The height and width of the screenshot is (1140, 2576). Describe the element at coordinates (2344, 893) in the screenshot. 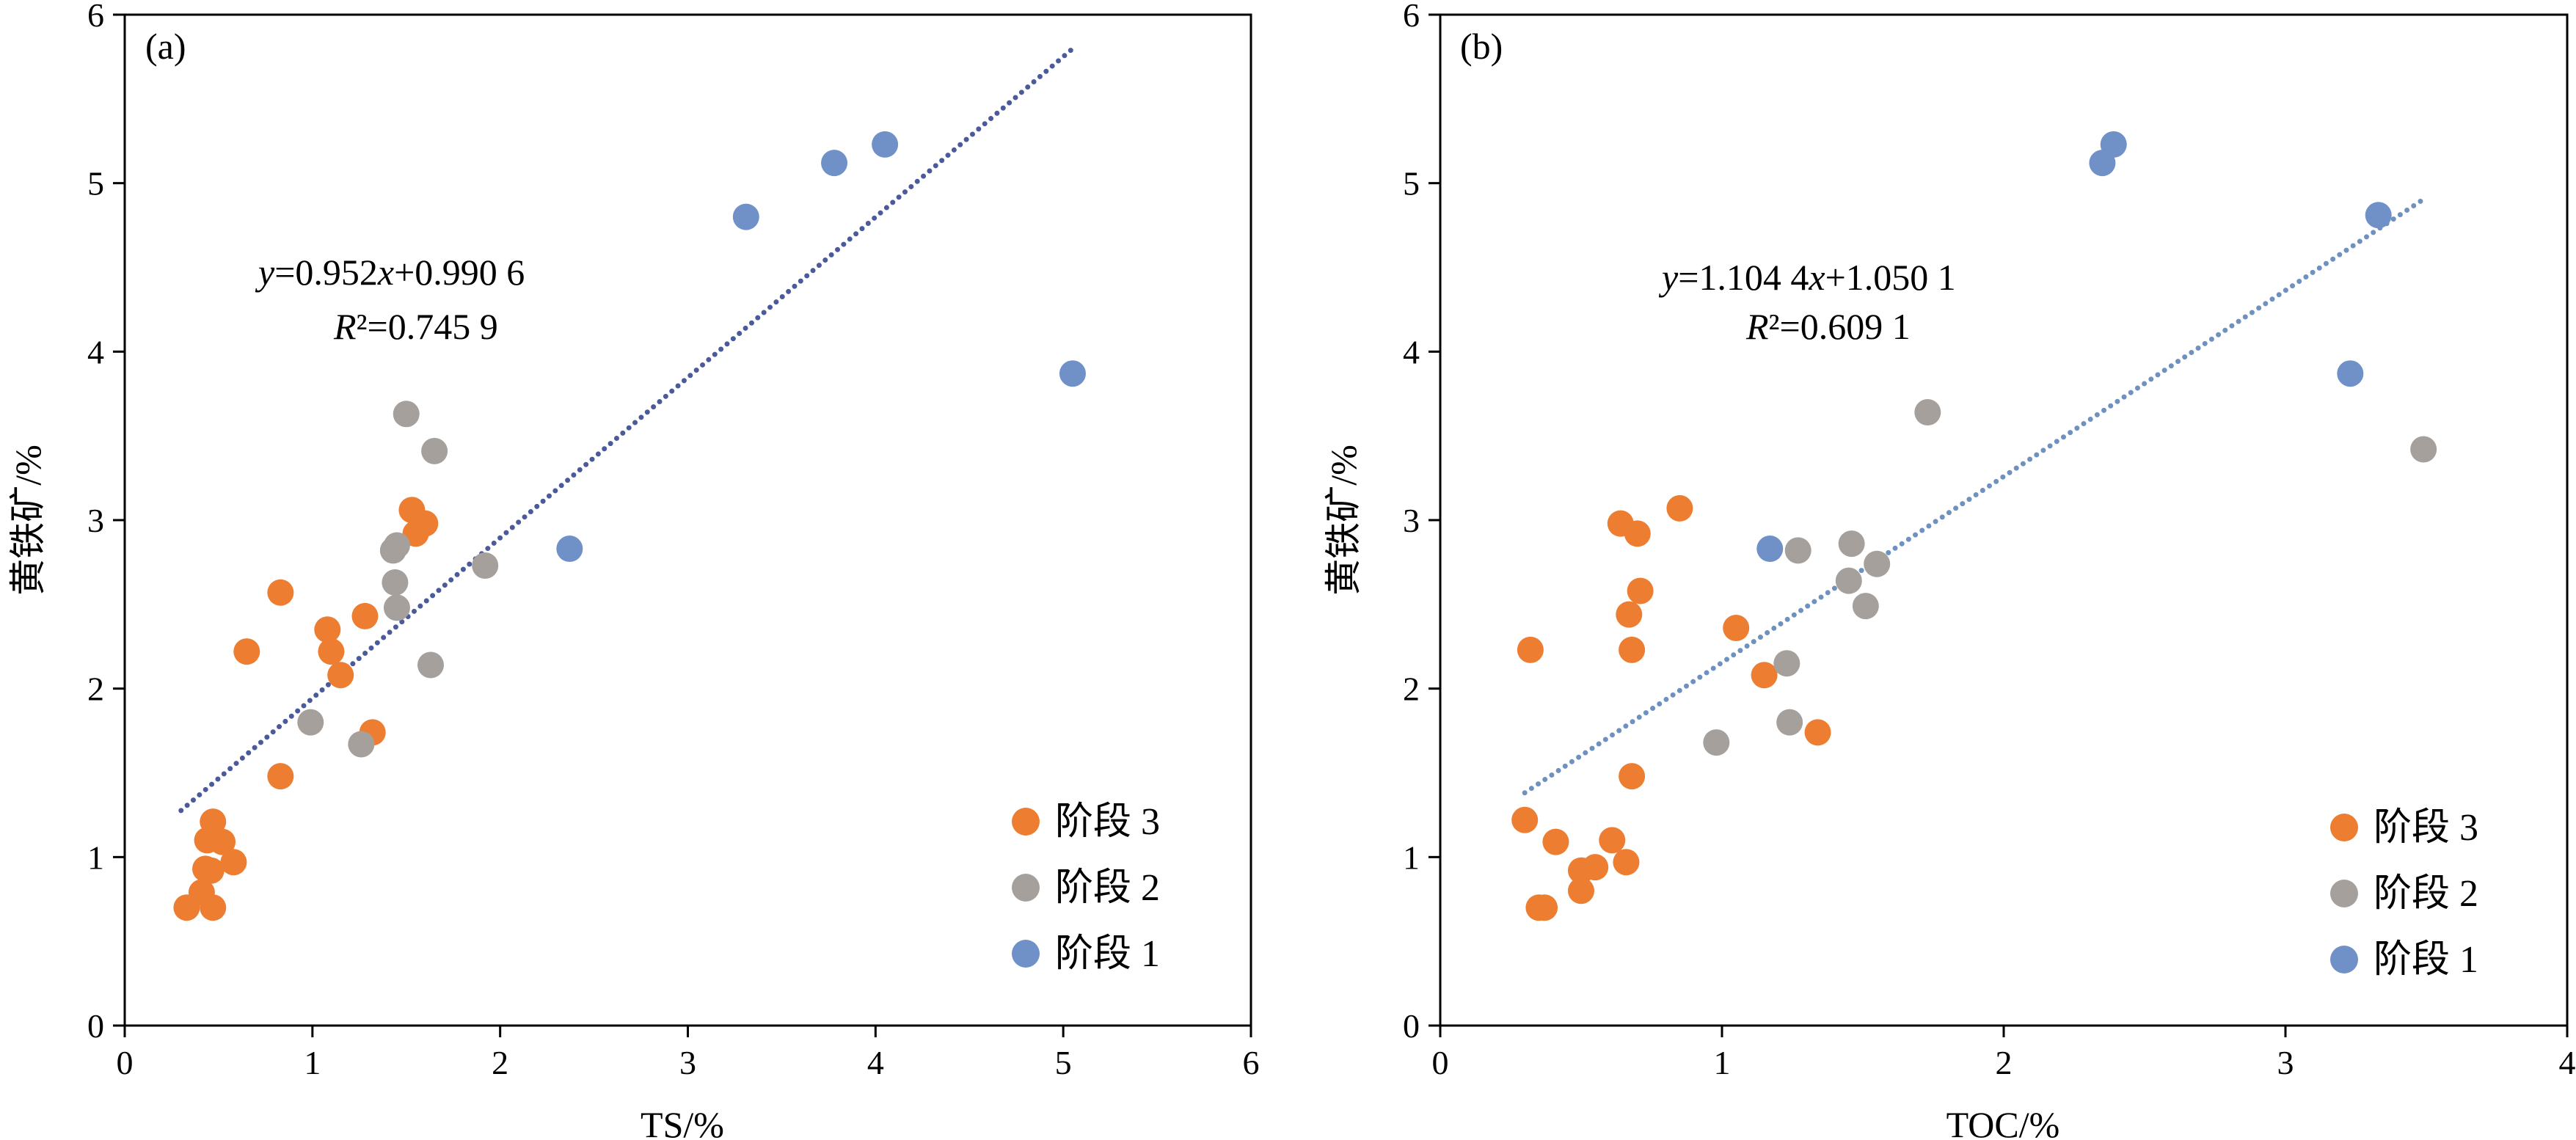

I see `panel-b-legend-marker-stage2` at that location.